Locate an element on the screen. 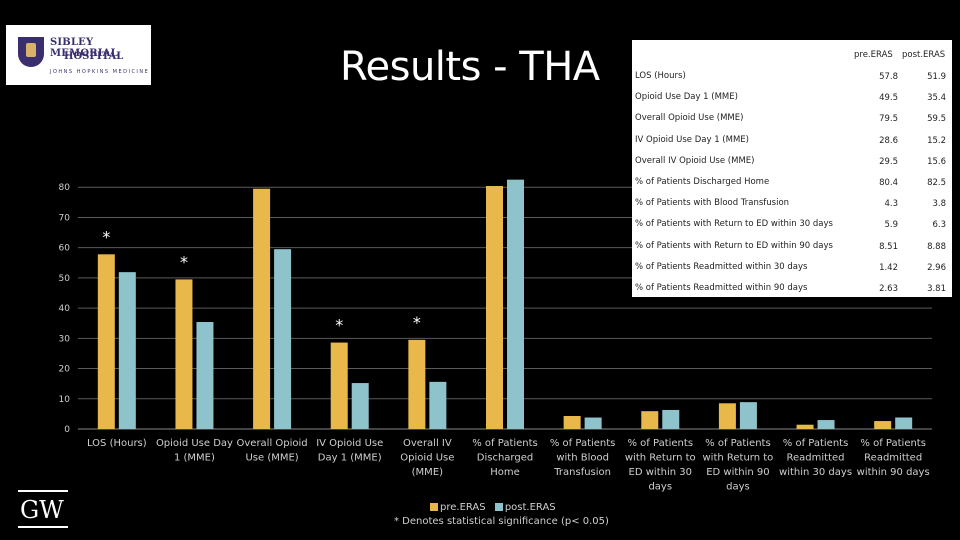 This screenshot has width=960, height=540. table-row-pre: 5.9 is located at coordinates (891, 225).